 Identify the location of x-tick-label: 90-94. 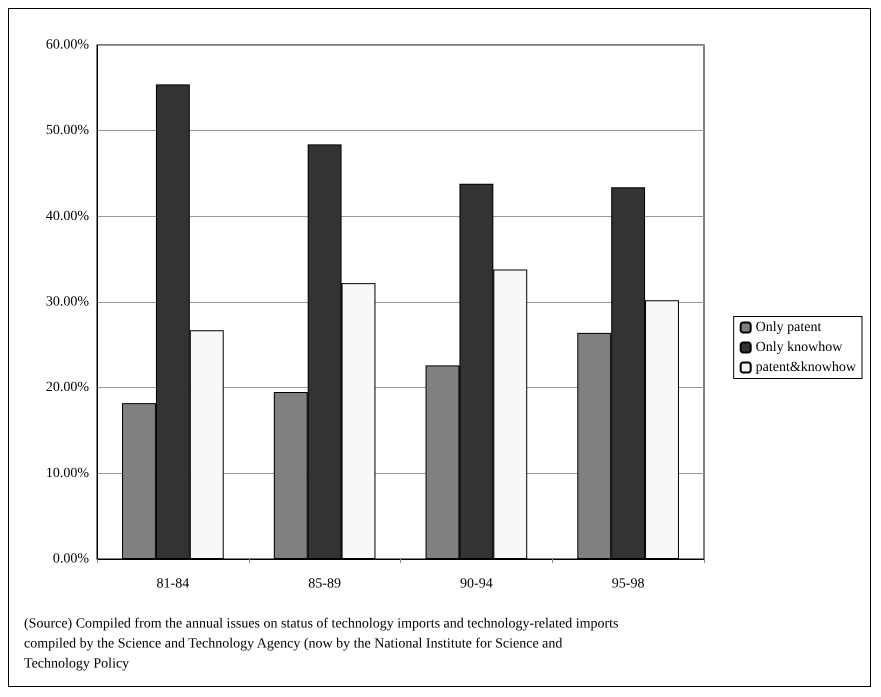
(476, 584).